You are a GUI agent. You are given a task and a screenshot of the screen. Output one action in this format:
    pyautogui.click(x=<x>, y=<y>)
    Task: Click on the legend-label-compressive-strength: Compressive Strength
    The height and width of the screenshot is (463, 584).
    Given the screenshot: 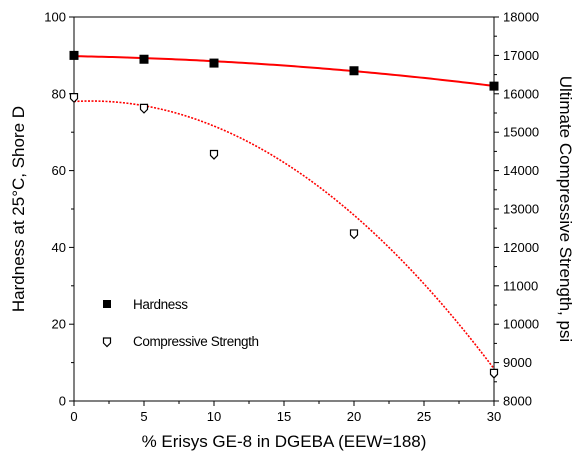 What is the action you would take?
    pyautogui.click(x=196, y=341)
    